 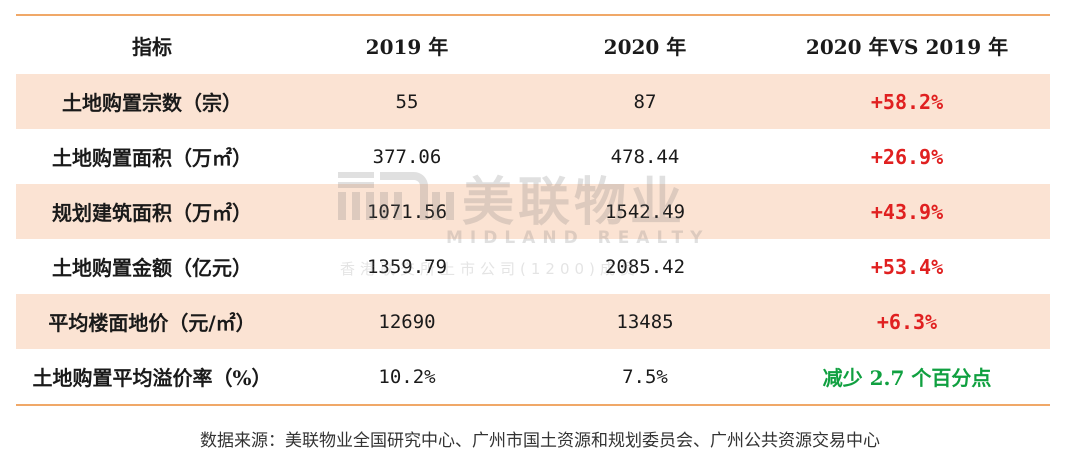 What do you see at coordinates (645, 376) in the screenshot?
I see `value-2020: 7.5%` at bounding box center [645, 376].